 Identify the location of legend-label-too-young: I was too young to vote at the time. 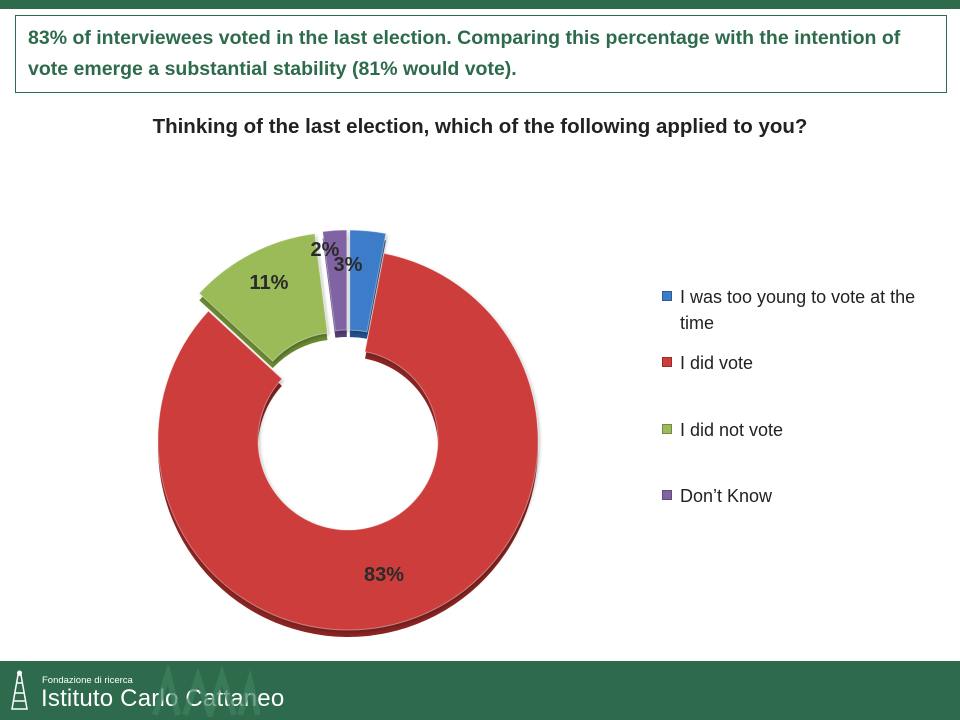
(798, 310).